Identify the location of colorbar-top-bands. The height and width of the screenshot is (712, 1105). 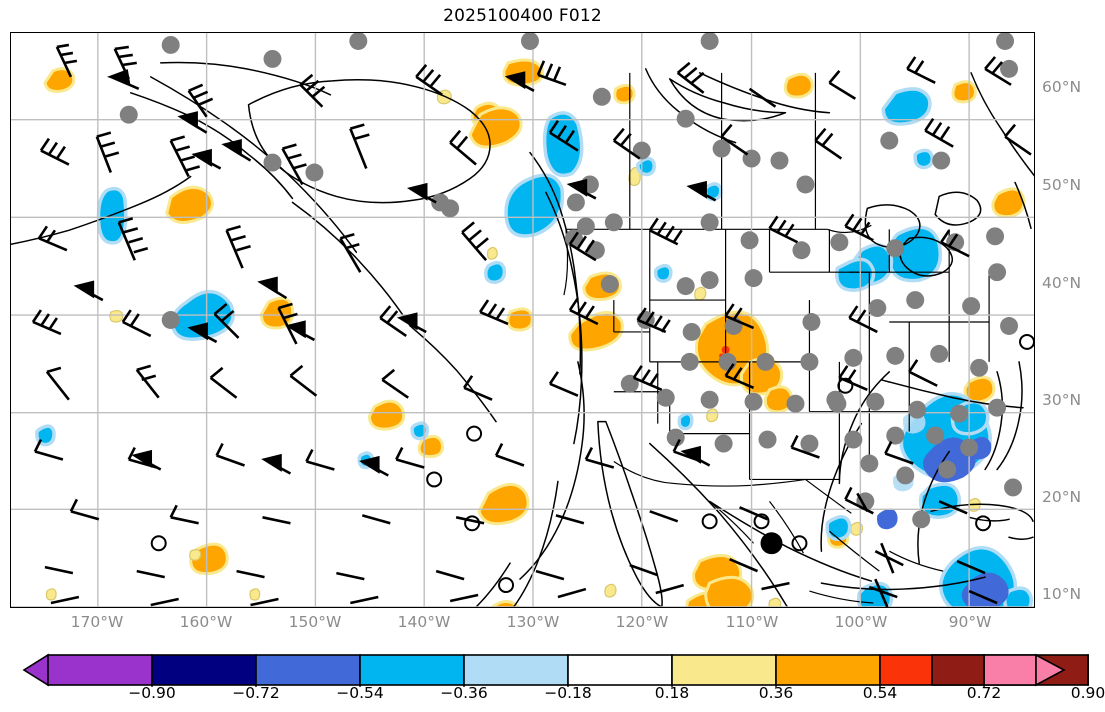
(998, 670).